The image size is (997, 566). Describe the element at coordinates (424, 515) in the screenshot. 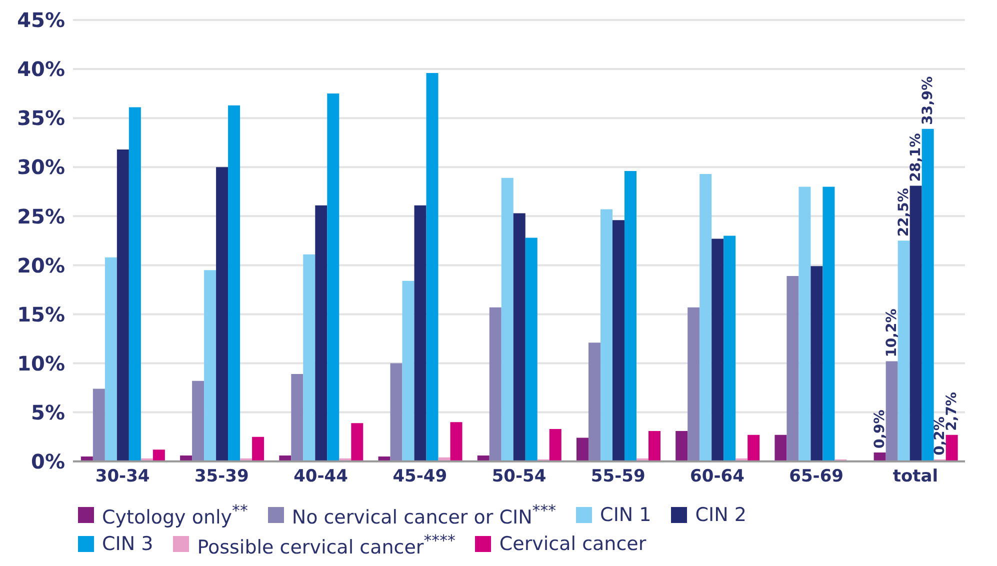

I see `legend-label: No cervical cancer or CIN$^{***}$` at that location.